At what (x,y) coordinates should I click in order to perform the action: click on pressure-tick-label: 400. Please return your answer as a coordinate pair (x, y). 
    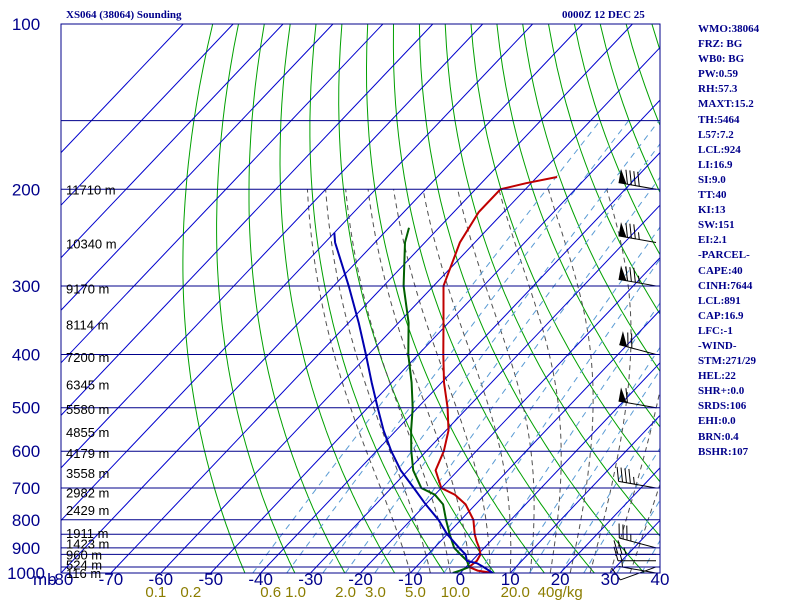
    Looking at the image, I should click on (26, 355).